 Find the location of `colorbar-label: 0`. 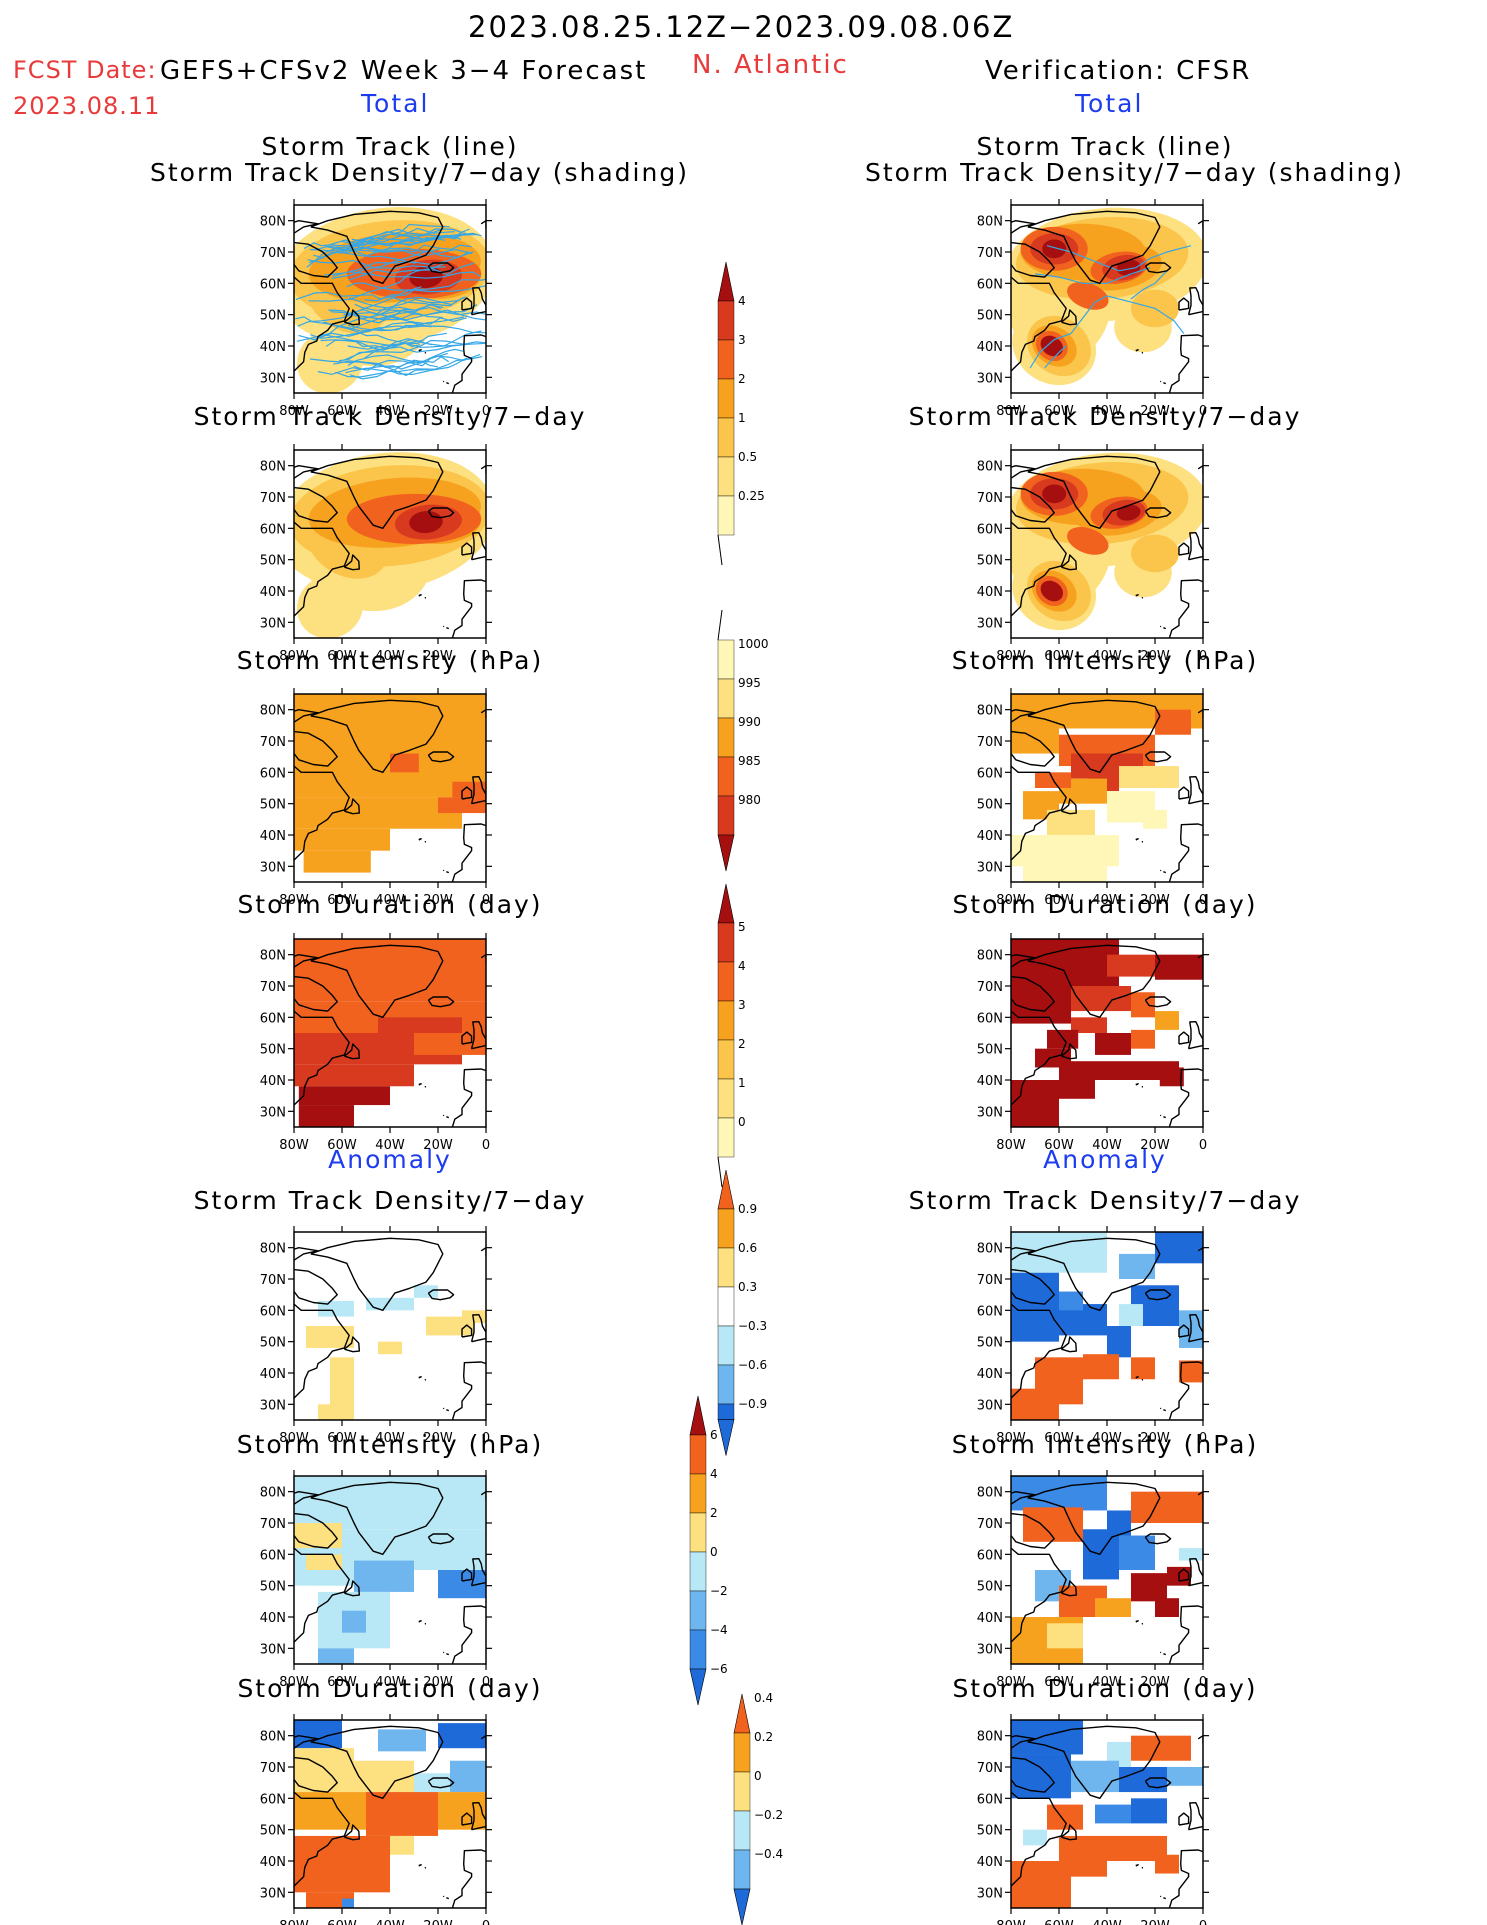

colorbar-label: 0 is located at coordinates (742, 1122).